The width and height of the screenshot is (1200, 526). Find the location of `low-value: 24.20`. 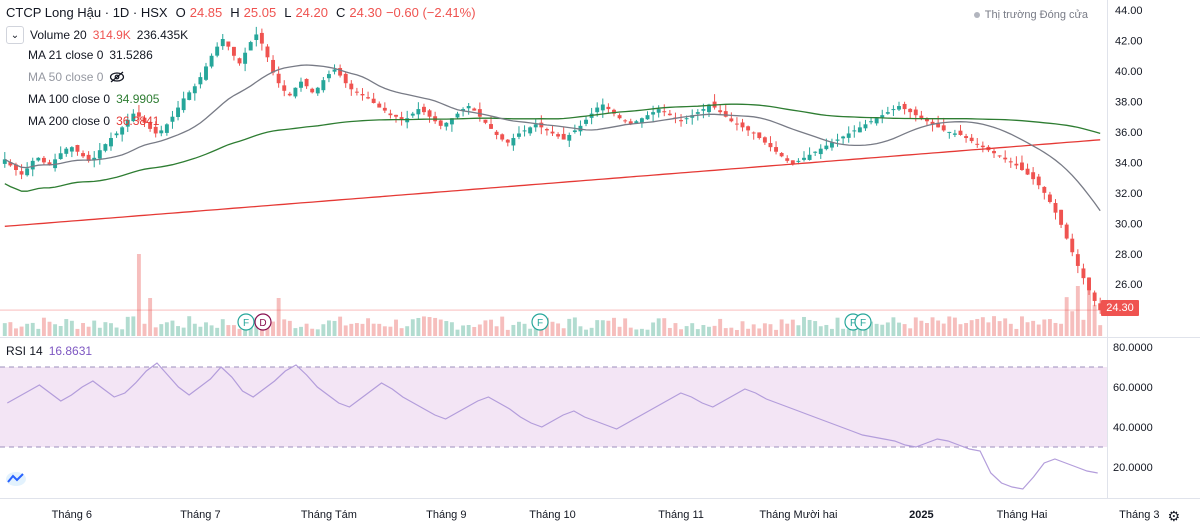

low-value: 24.20 is located at coordinates (311, 12).